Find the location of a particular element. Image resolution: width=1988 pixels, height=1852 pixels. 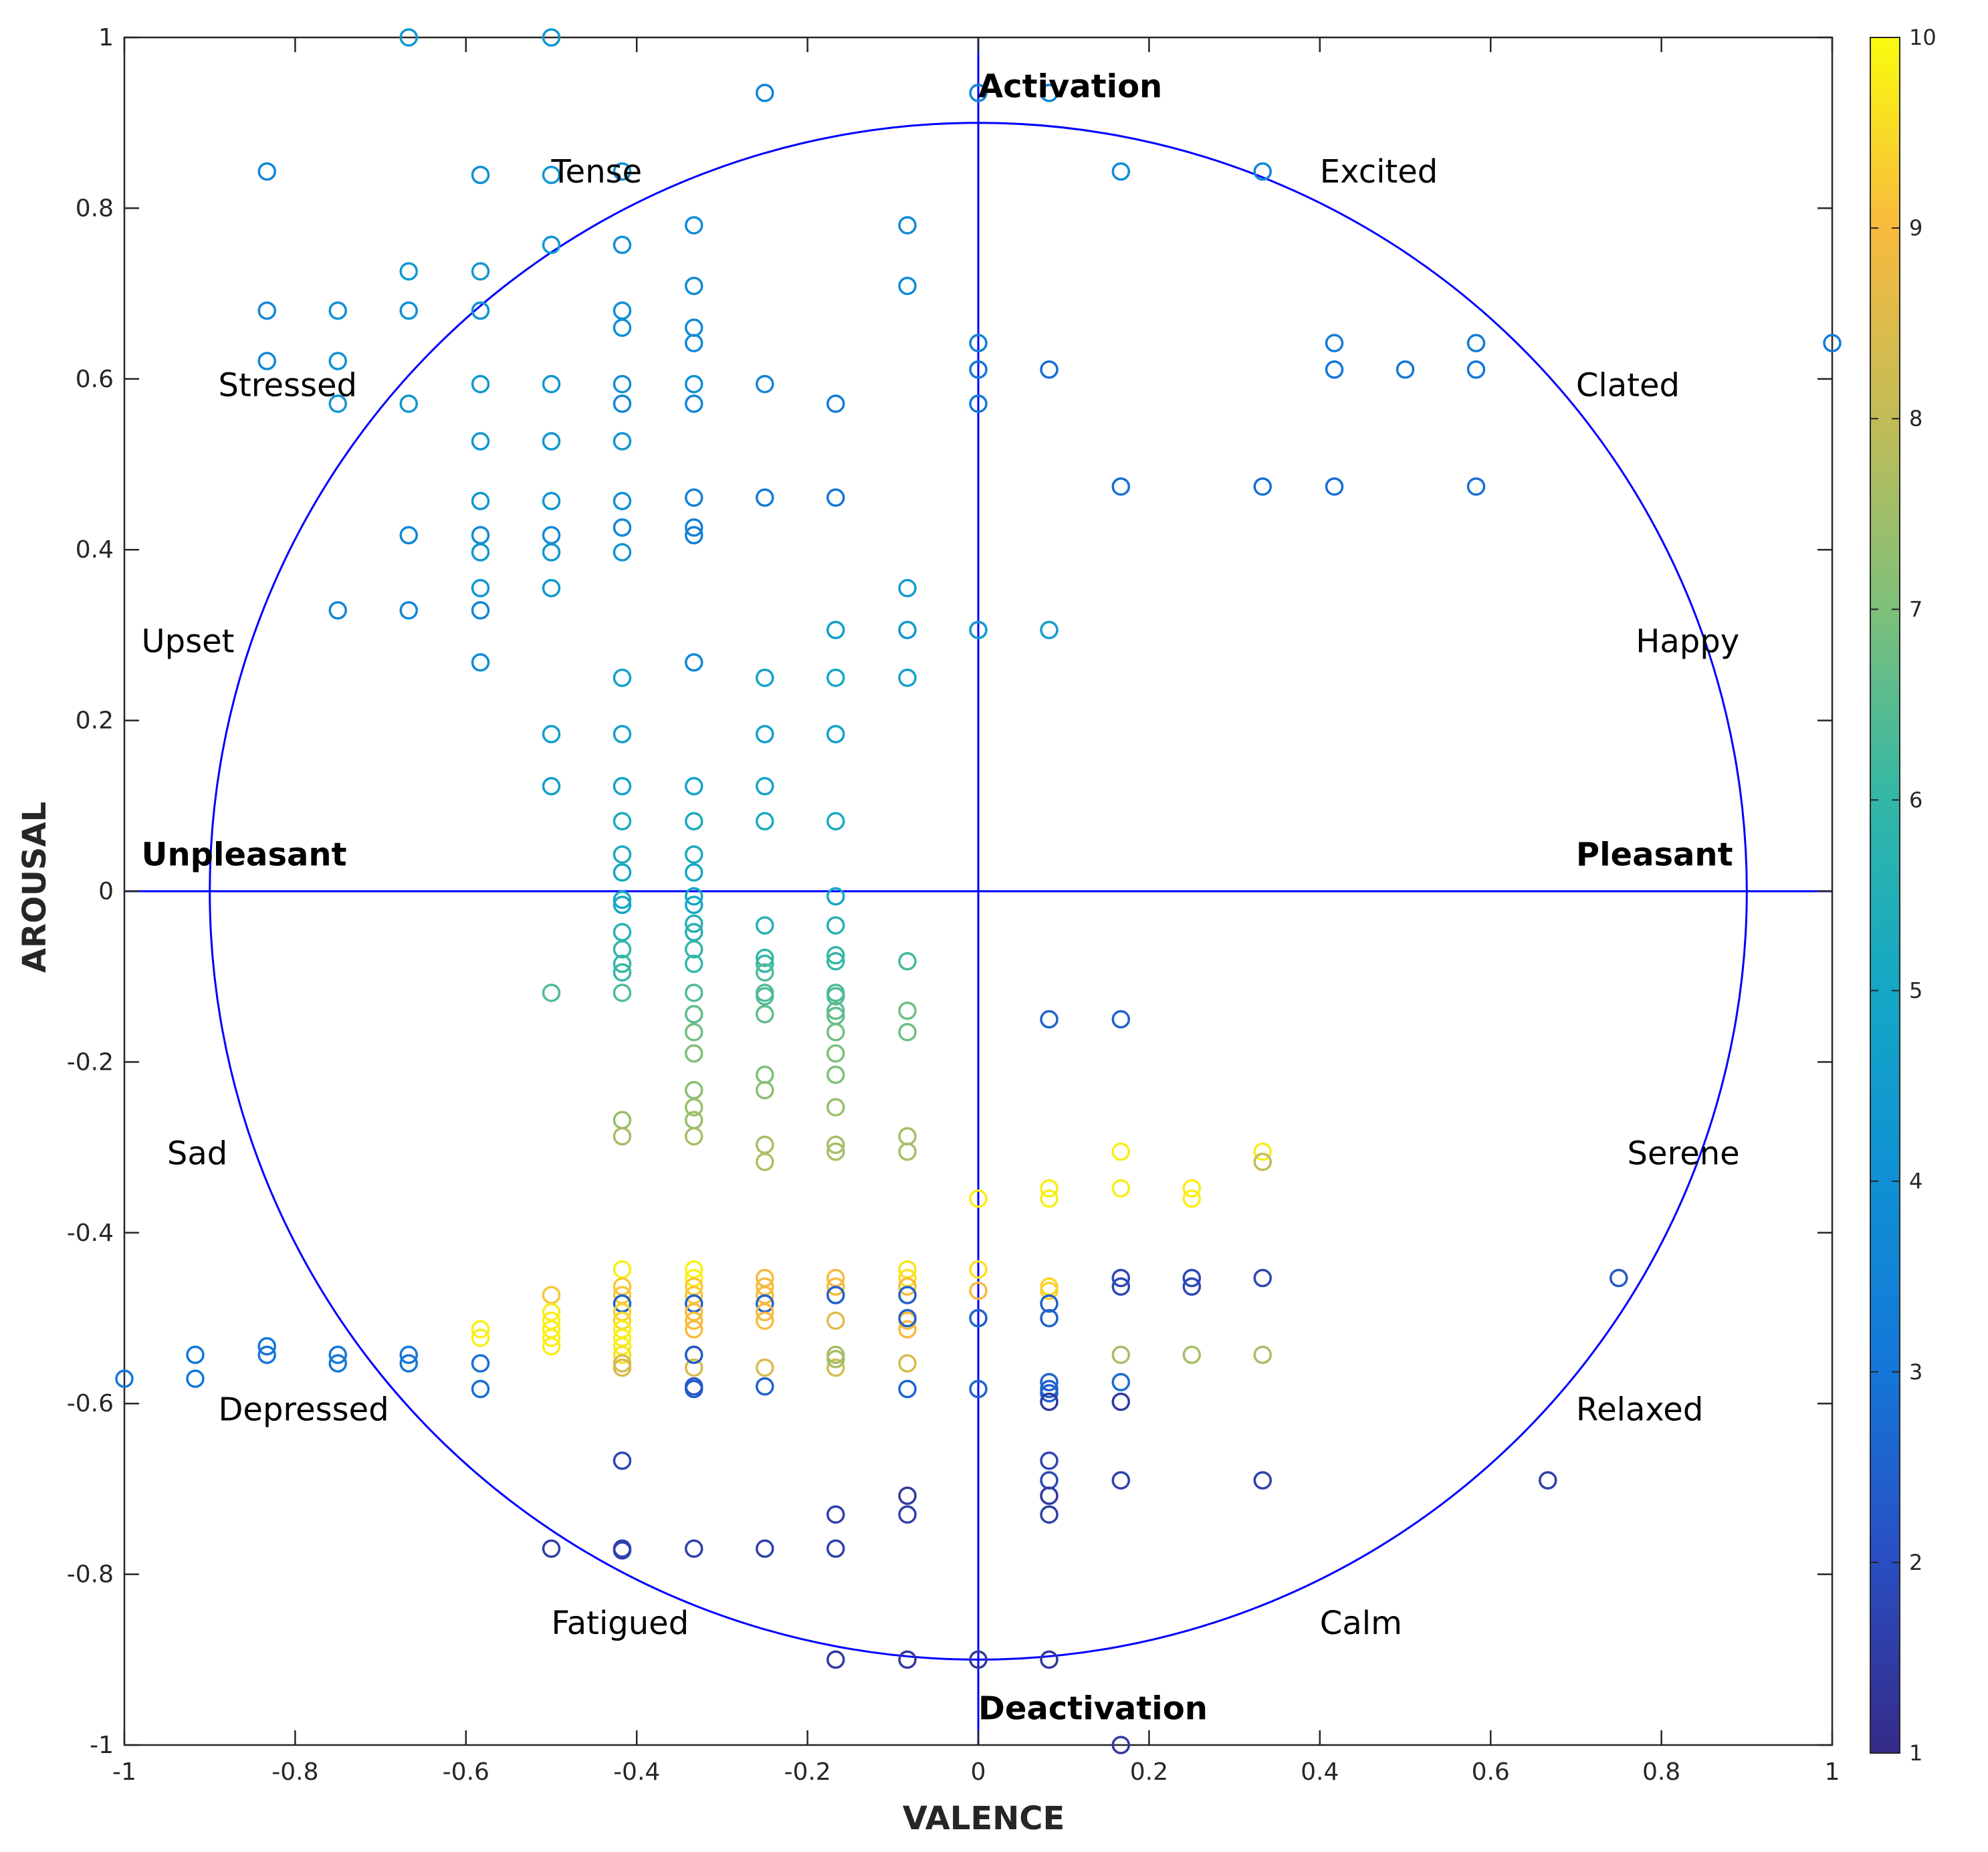

emotion-label: Happy is located at coordinates (1687, 641).